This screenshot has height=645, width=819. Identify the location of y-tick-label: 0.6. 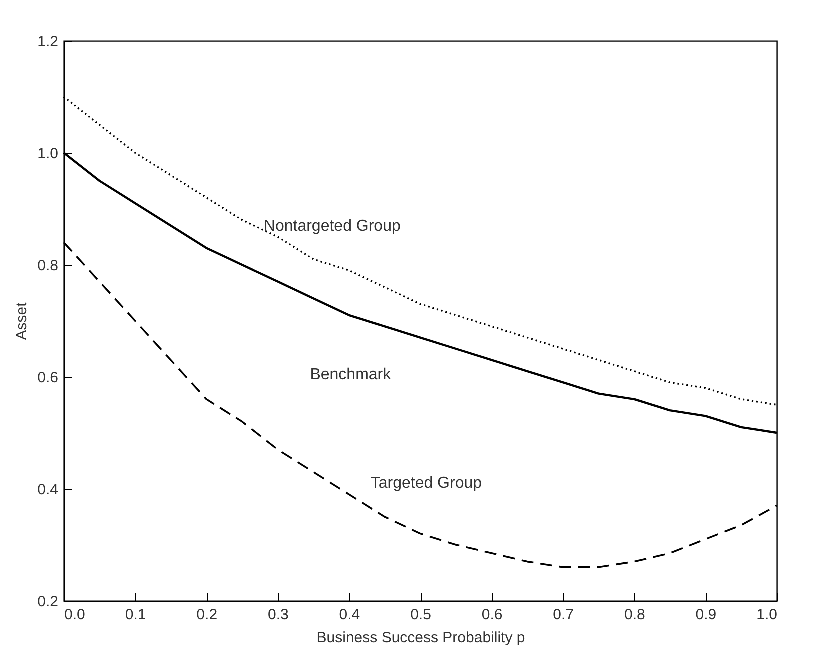
(48, 378).